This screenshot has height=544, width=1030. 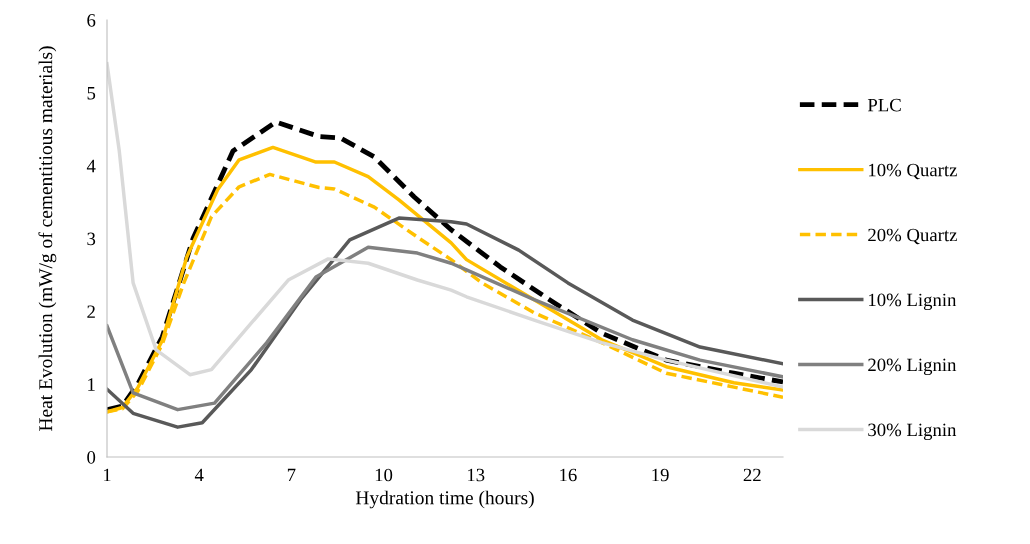 I want to click on y-tick-label: 4, so click(x=91, y=166).